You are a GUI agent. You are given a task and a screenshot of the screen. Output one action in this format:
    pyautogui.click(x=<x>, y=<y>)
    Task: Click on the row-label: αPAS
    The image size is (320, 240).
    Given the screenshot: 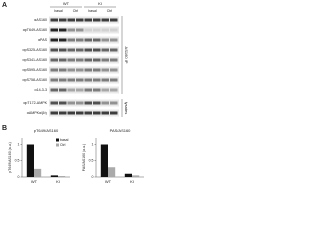 What is the action you would take?
    pyautogui.click(x=43, y=40)
    